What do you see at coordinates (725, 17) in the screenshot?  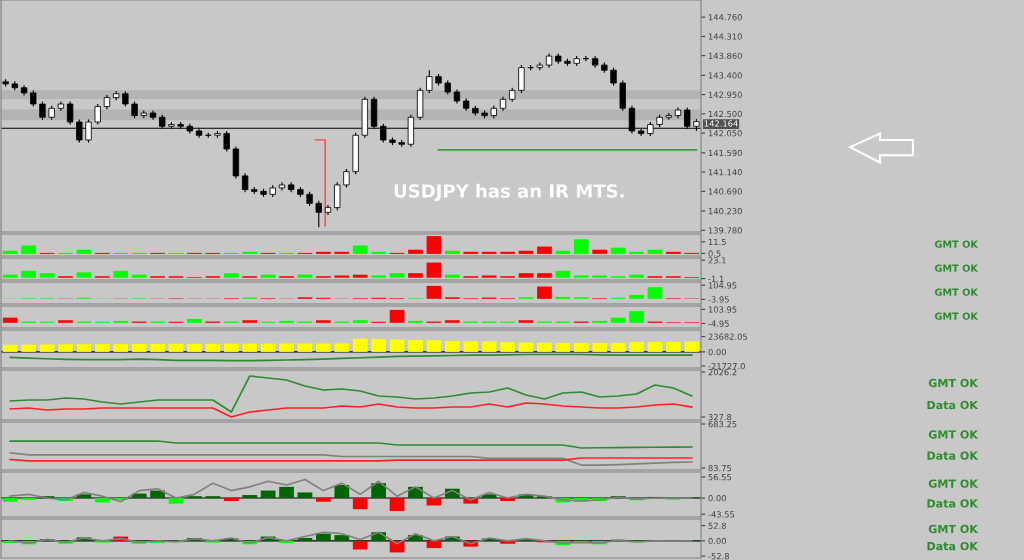 I see `y-tick-label: 144.760` at bounding box center [725, 17].